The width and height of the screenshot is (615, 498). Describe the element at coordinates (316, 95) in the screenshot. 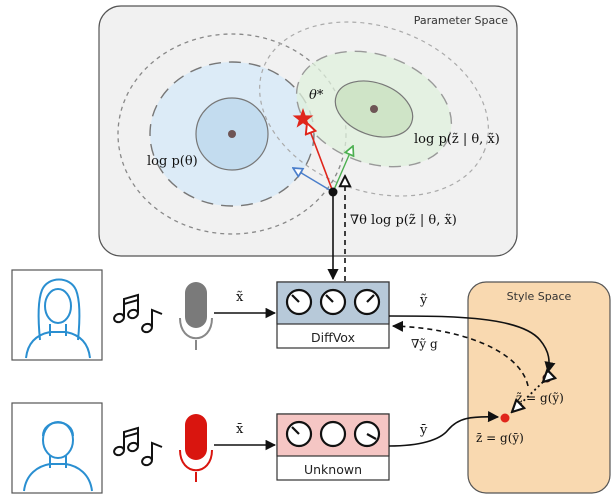

I see `theta-star-label: θ*` at that location.